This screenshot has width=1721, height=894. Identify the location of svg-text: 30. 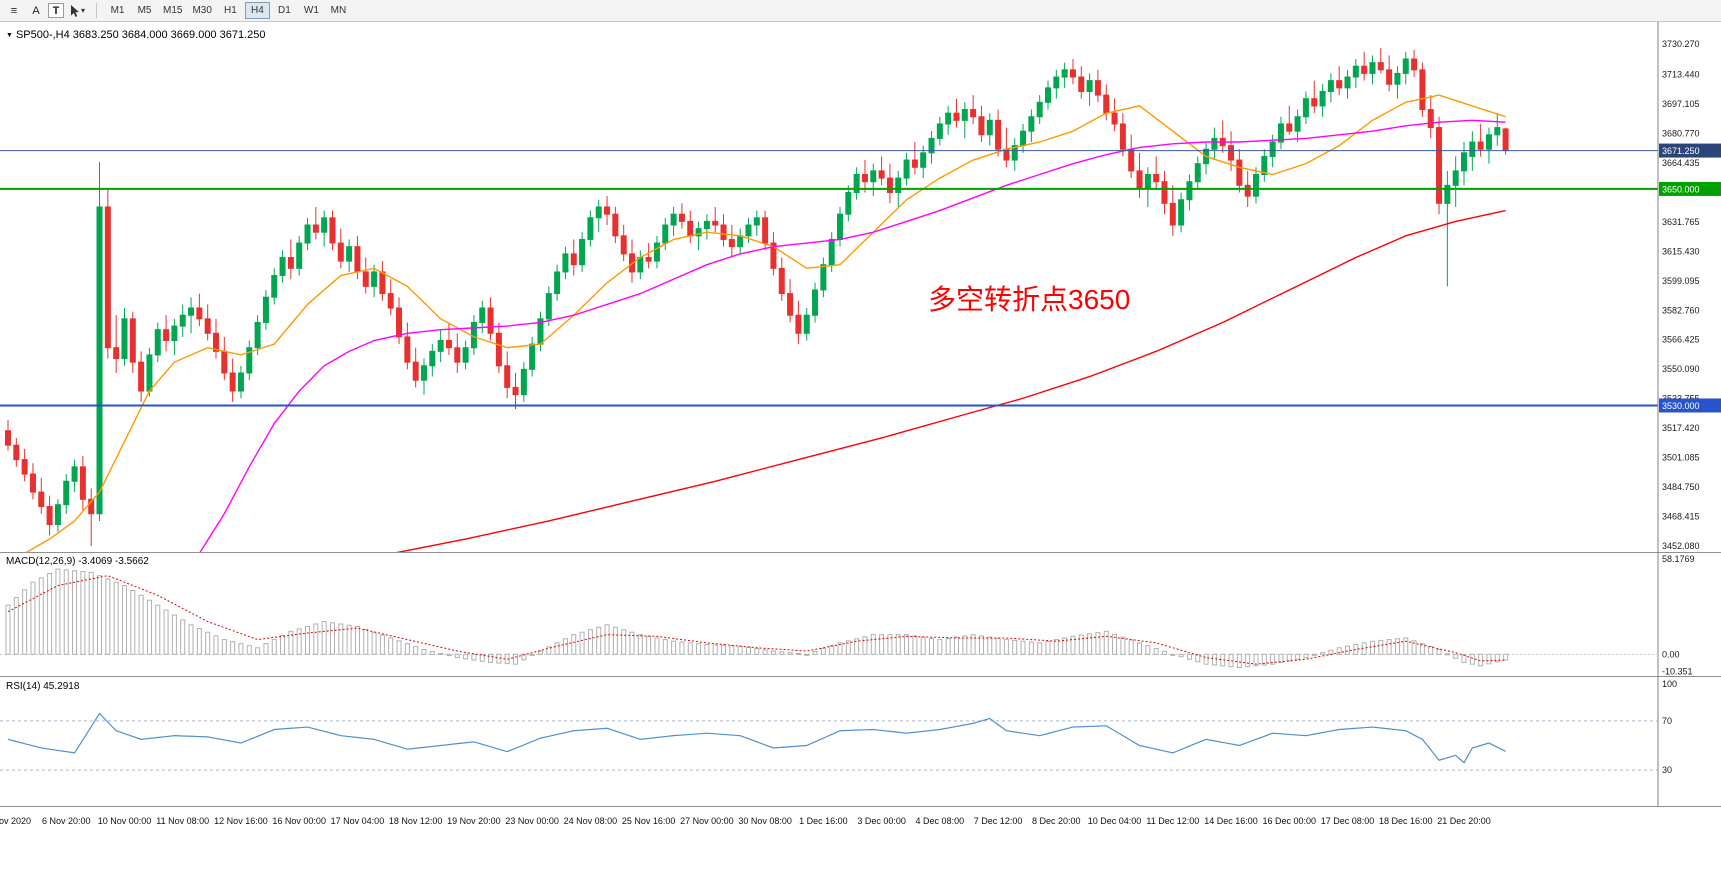
(1667, 770).